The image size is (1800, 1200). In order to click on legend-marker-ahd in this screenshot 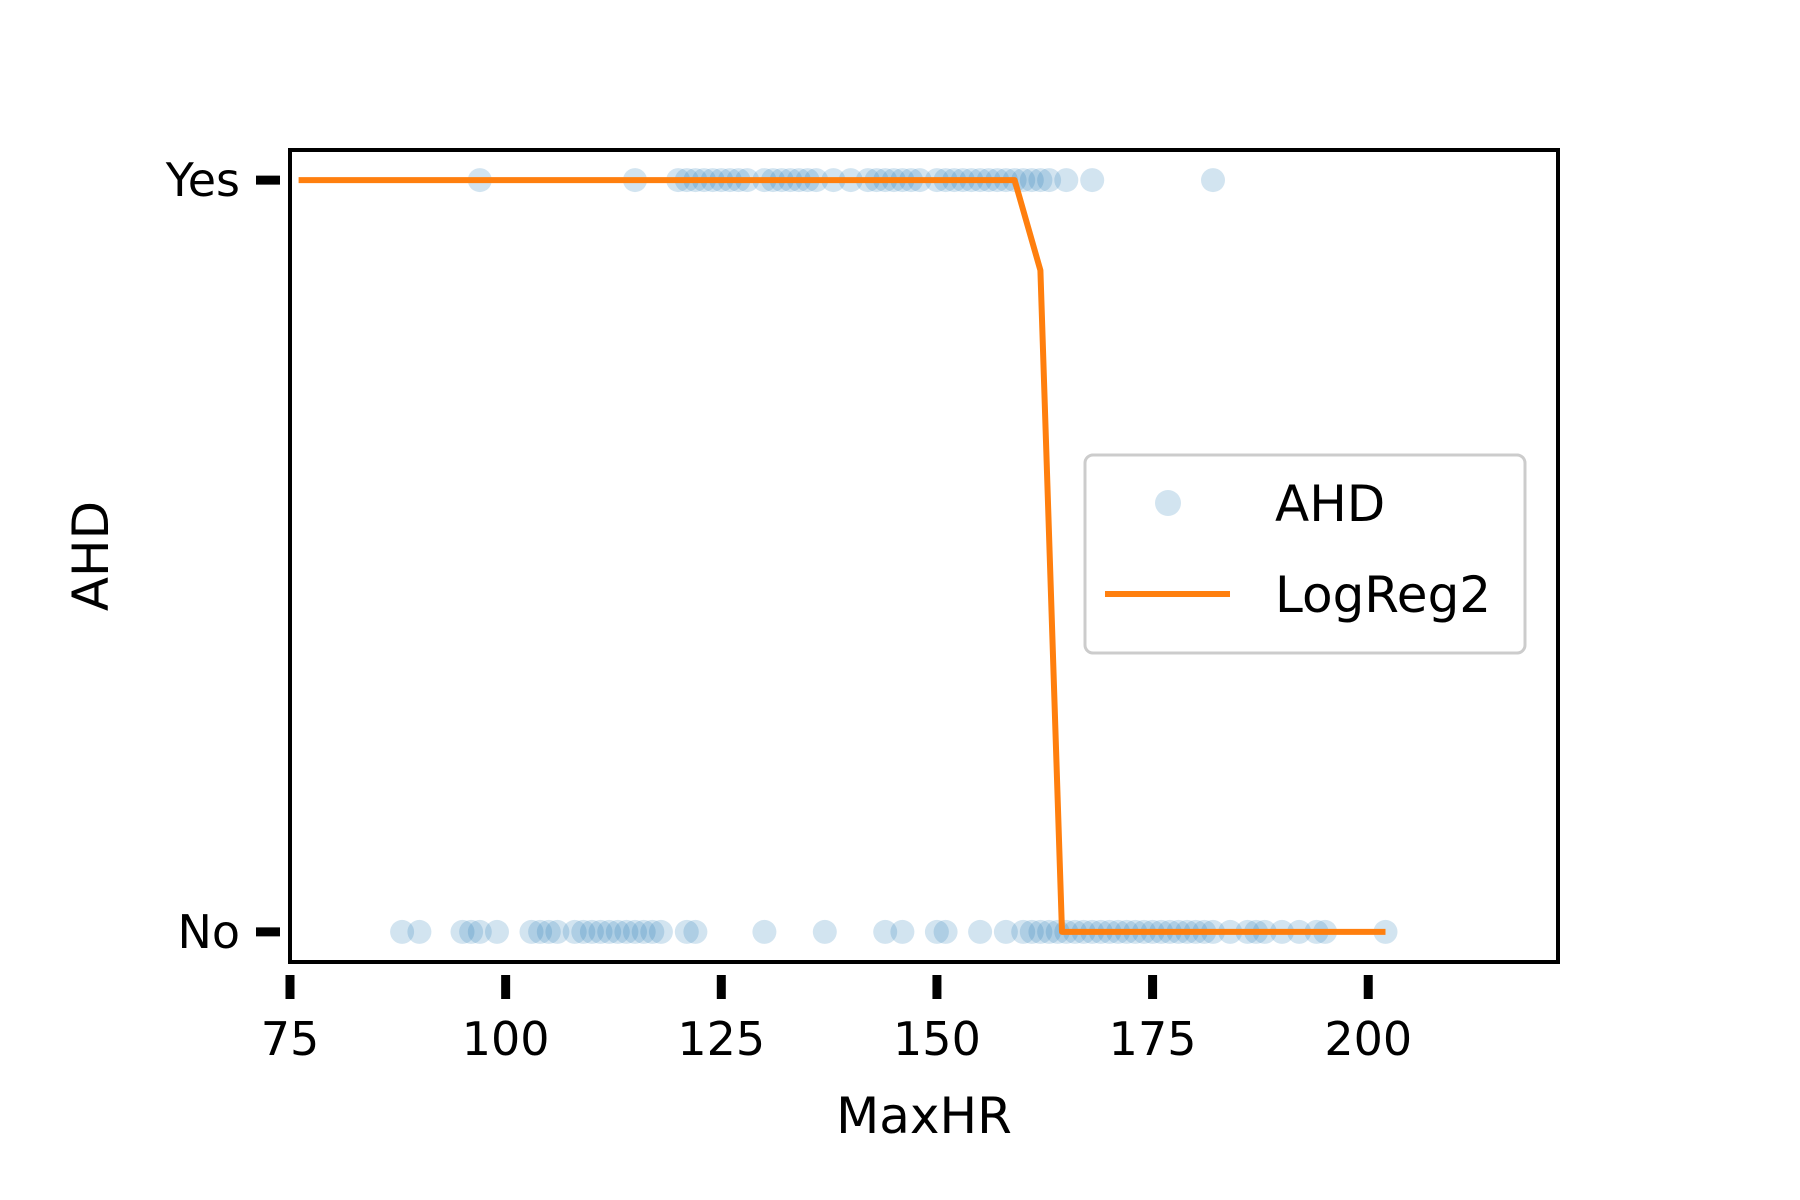, I will do `click(1168, 503)`.